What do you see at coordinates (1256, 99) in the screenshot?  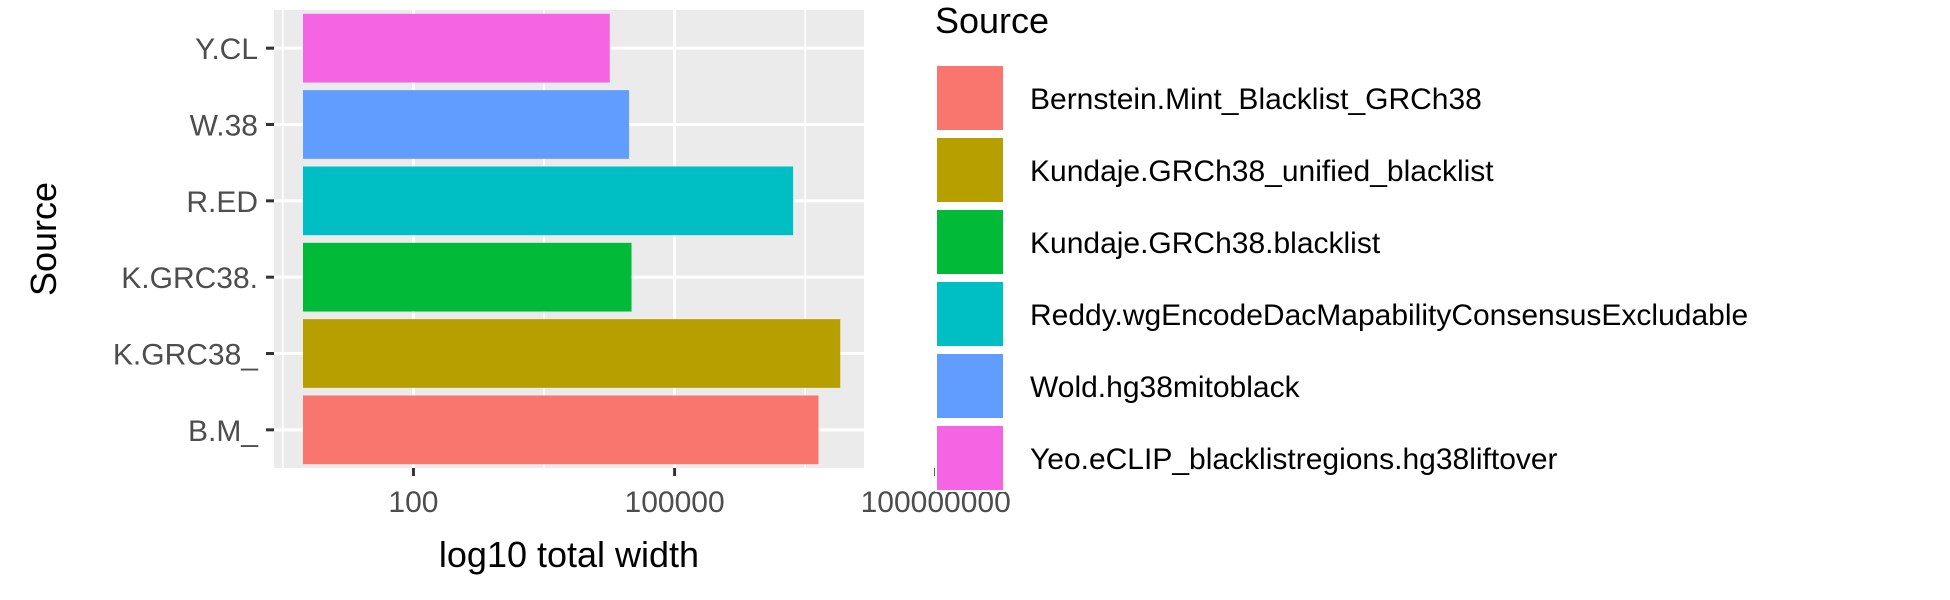 I see `legend-label: Bernstein.Mint_Blacklist_GRCh38` at bounding box center [1256, 99].